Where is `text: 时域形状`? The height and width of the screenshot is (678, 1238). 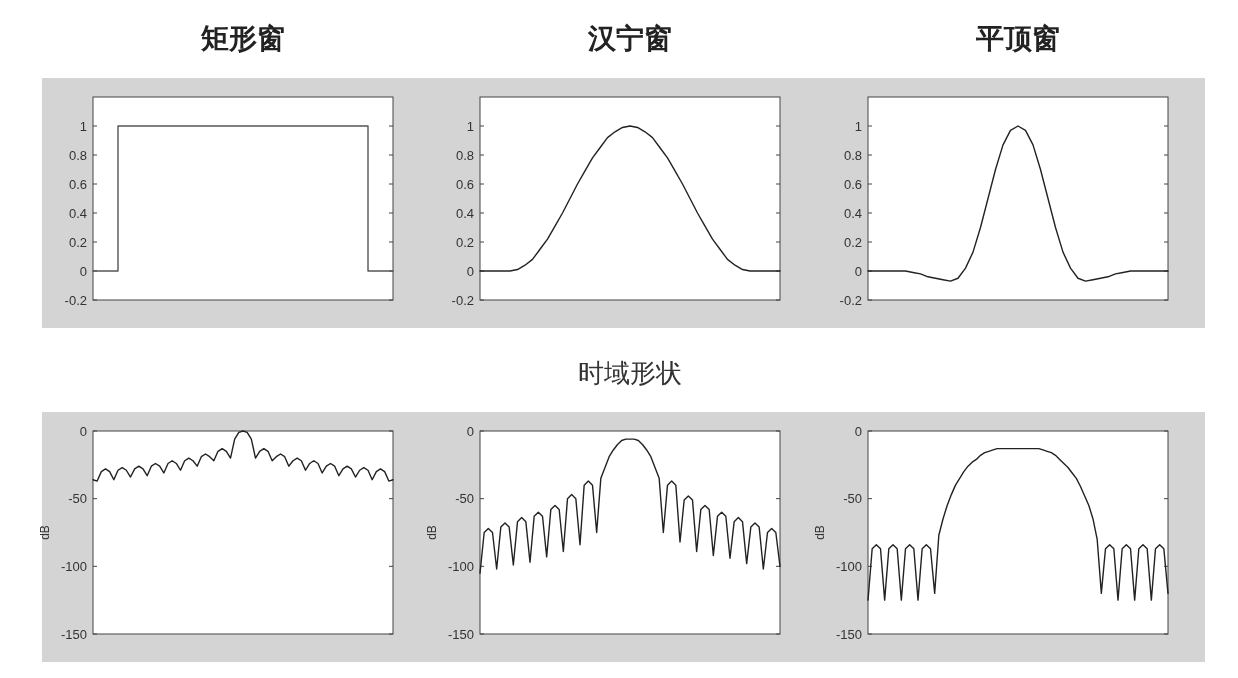
text: 时域形状 is located at coordinates (630, 373).